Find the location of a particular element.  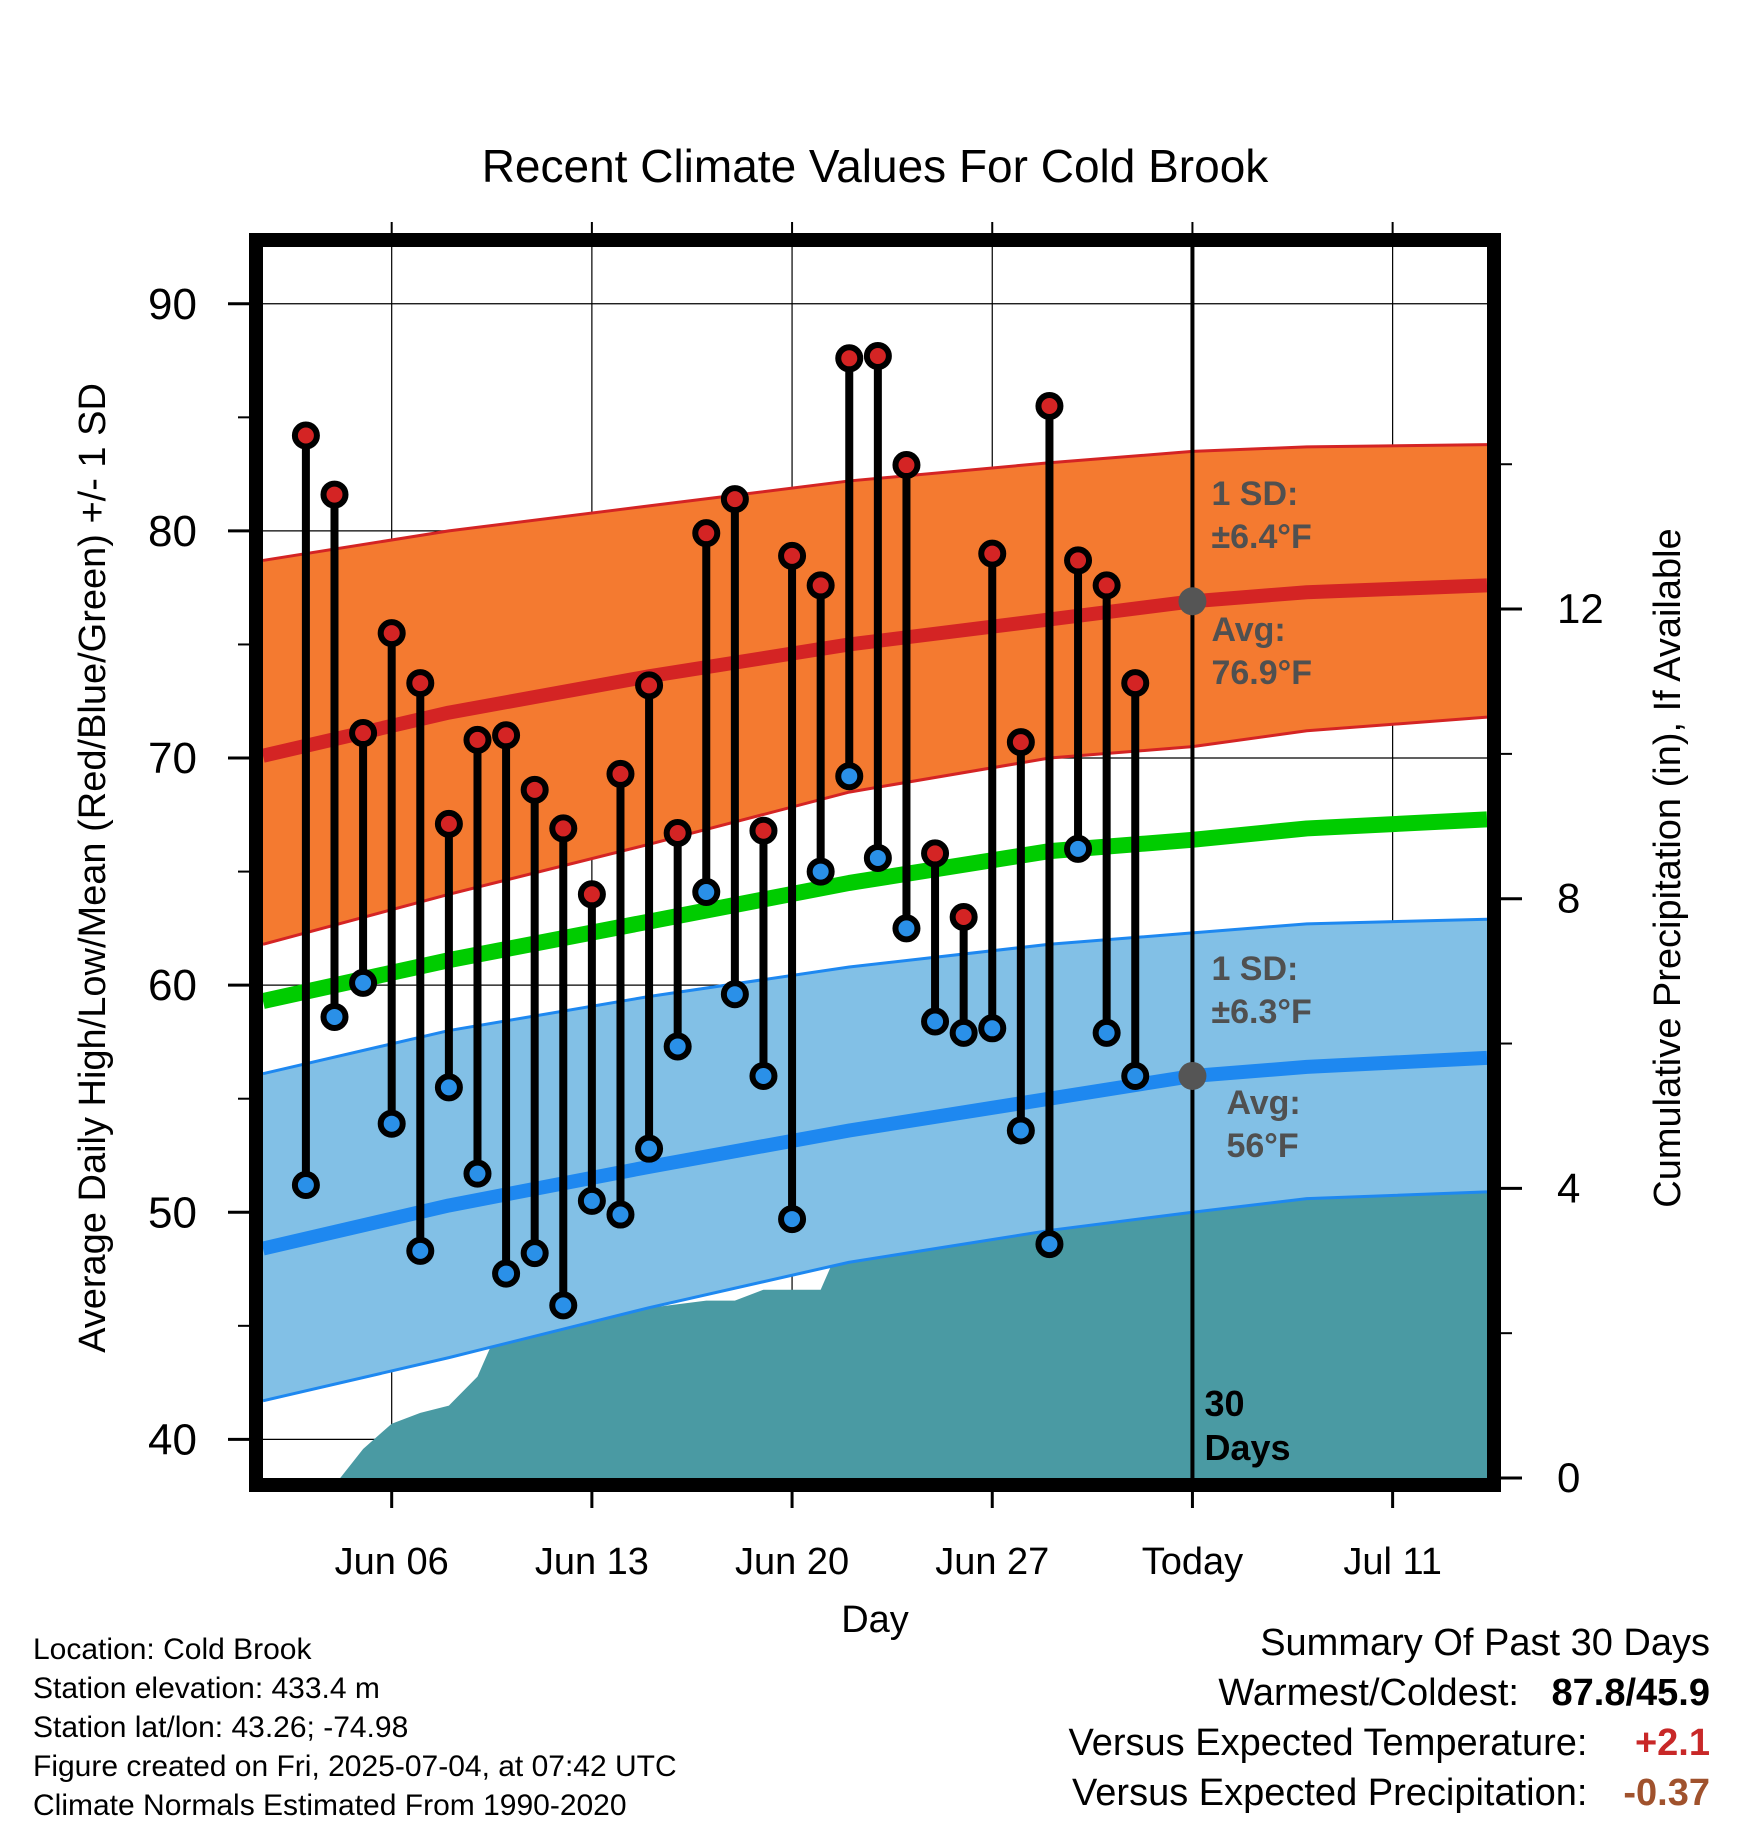

low-sd-label: 1 SD: is located at coordinates (1254, 969).